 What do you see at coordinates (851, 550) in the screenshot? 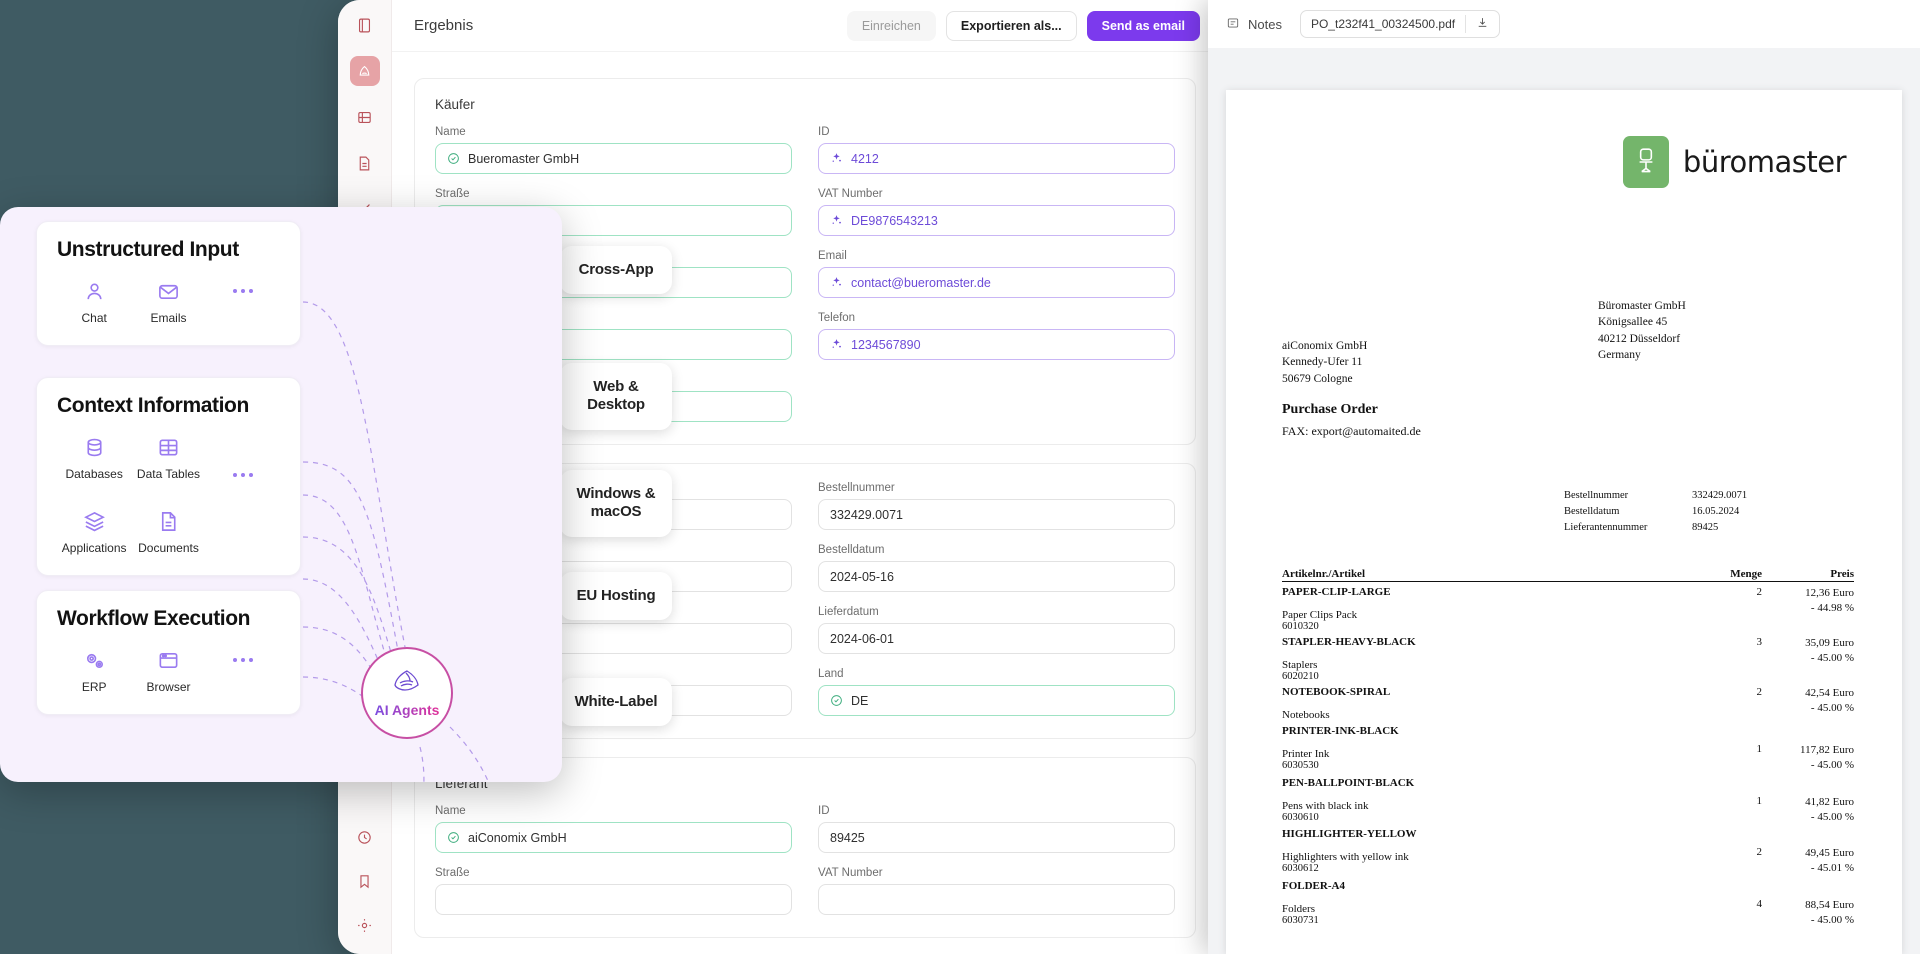
I see `field-label: Bestelldatum` at bounding box center [851, 550].